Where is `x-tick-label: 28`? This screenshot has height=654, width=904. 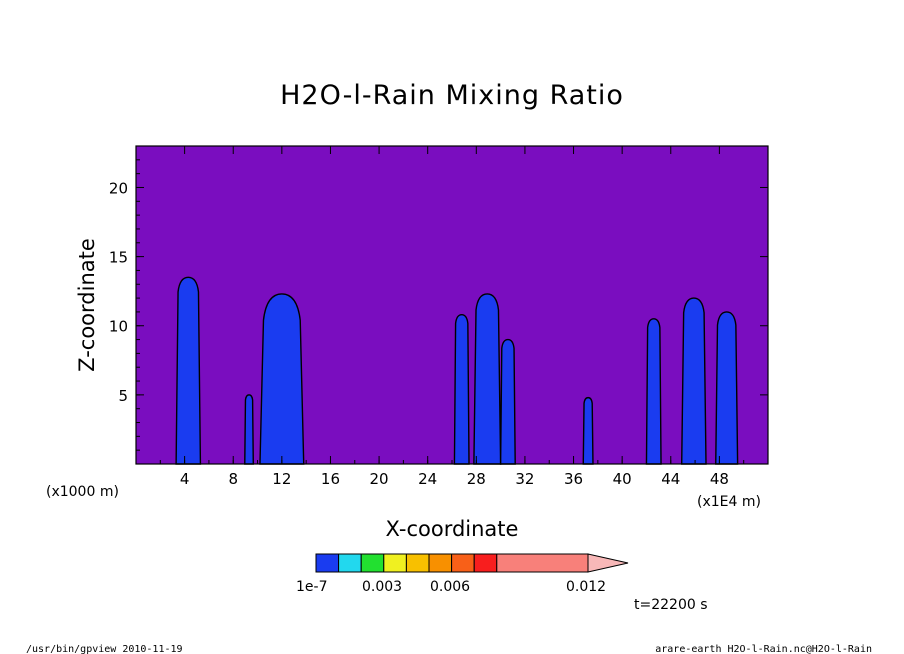
x-tick-label: 28 is located at coordinates (476, 479).